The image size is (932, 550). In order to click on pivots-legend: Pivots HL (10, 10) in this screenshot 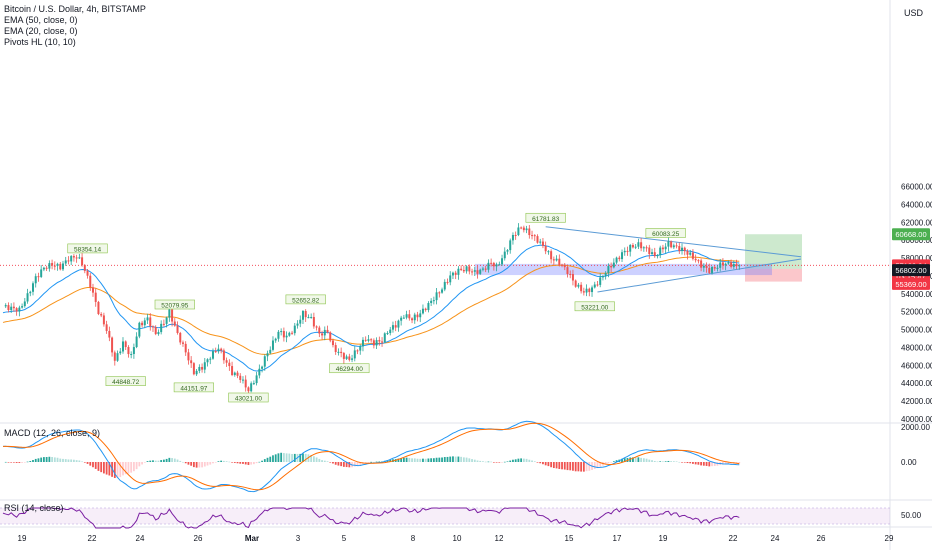, I will do `click(40, 42)`.